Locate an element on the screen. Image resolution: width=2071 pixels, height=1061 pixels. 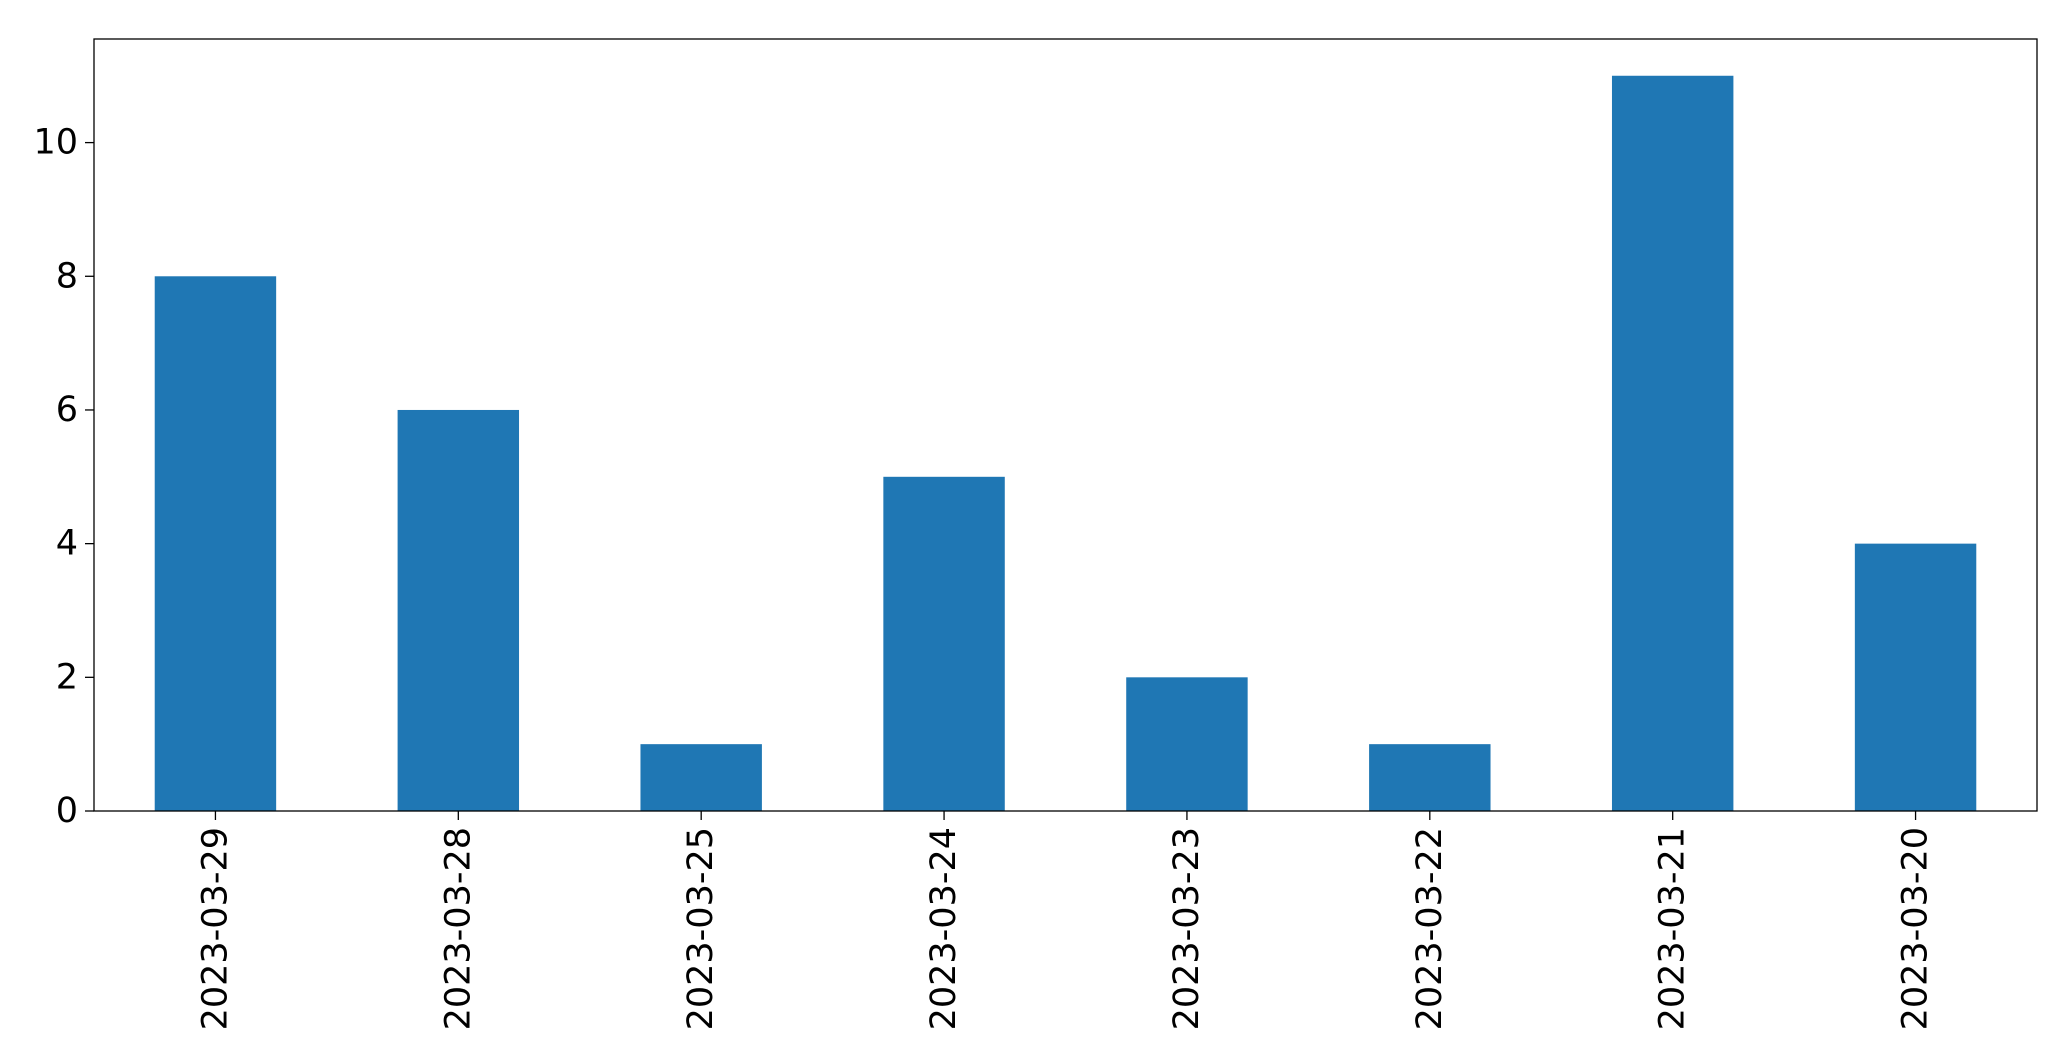
x-tick-label: 2023-03-22 is located at coordinates (1430, 928).